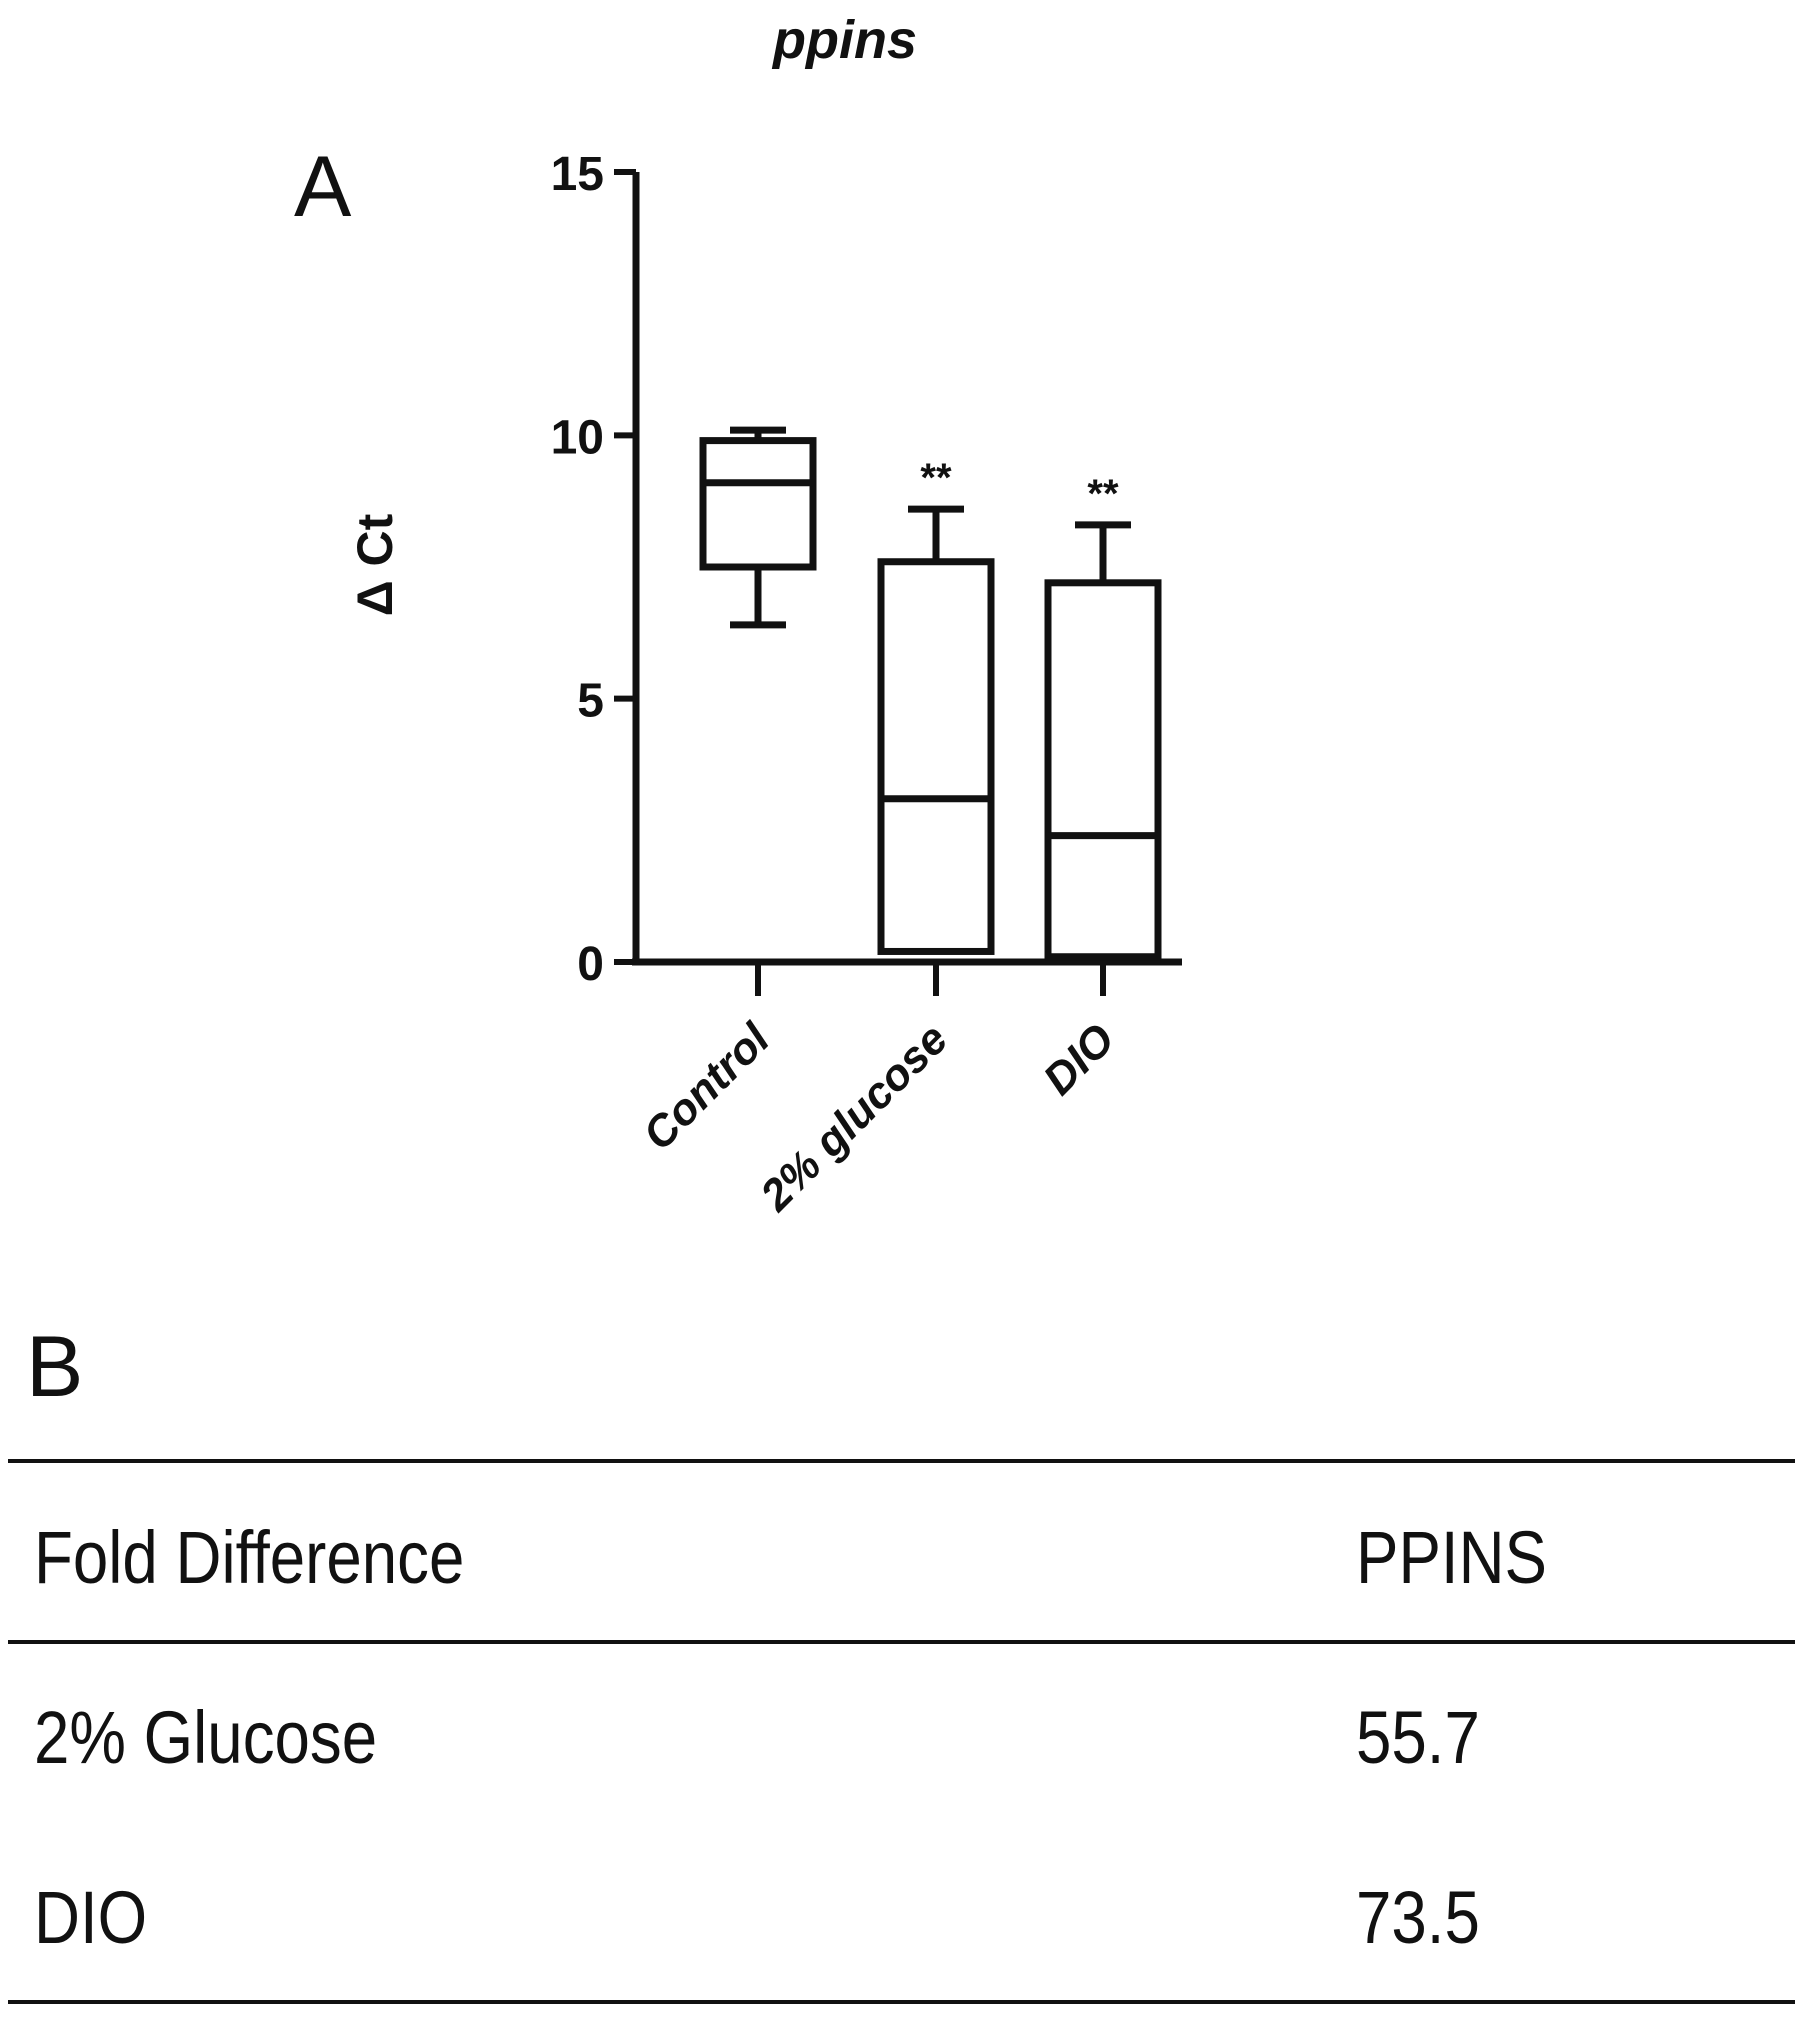 This screenshot has width=1800, height=2020. What do you see at coordinates (1418, 1737) in the screenshot?
I see `table-row-value: 55.7` at bounding box center [1418, 1737].